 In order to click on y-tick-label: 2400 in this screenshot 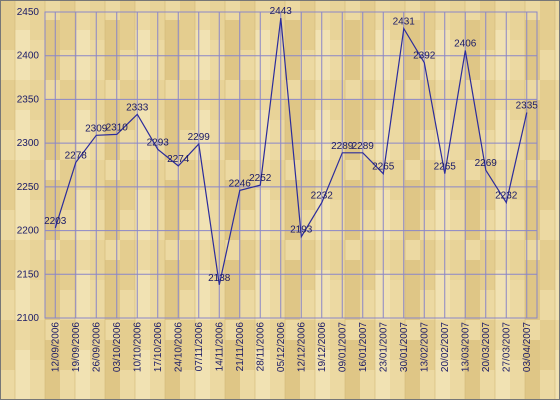, I will do `click(28, 56)`.